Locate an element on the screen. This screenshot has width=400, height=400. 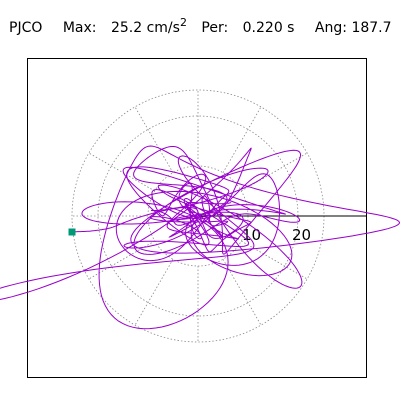
max-unit-exponent: 2 is located at coordinates (183, 22).